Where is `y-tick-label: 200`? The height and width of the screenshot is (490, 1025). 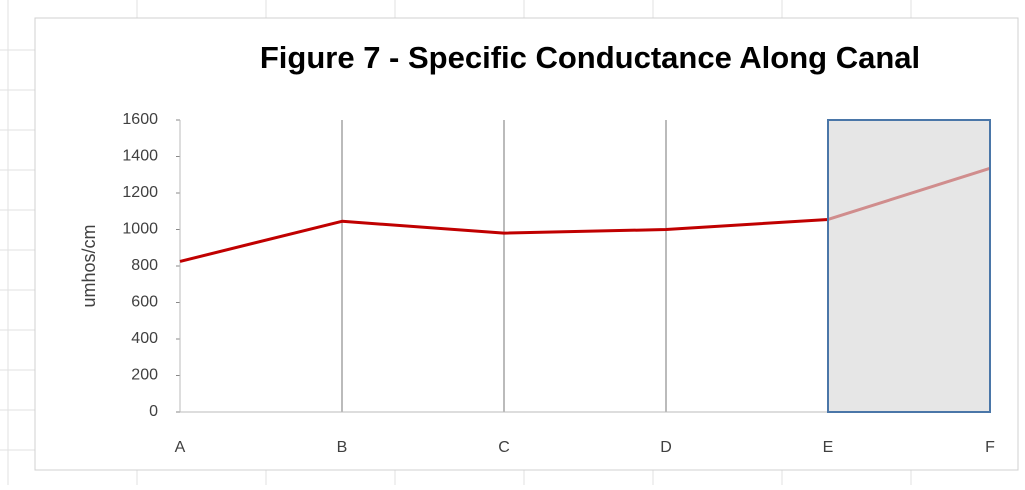
y-tick-label: 200 is located at coordinates (144, 375).